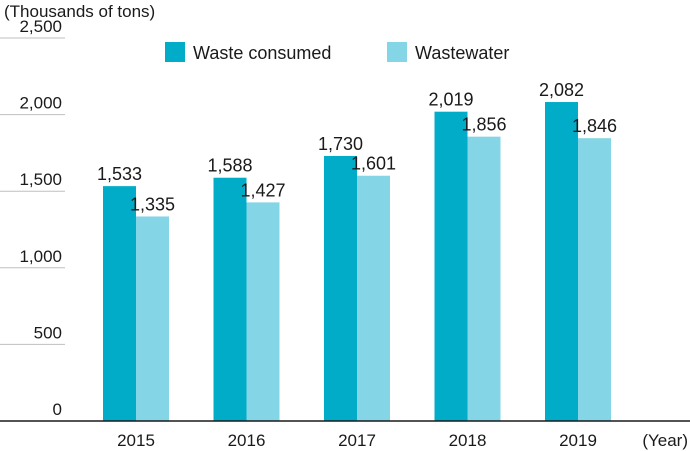  Describe the element at coordinates (462, 53) in the screenshot. I see `legend-label: Wastewater` at that location.